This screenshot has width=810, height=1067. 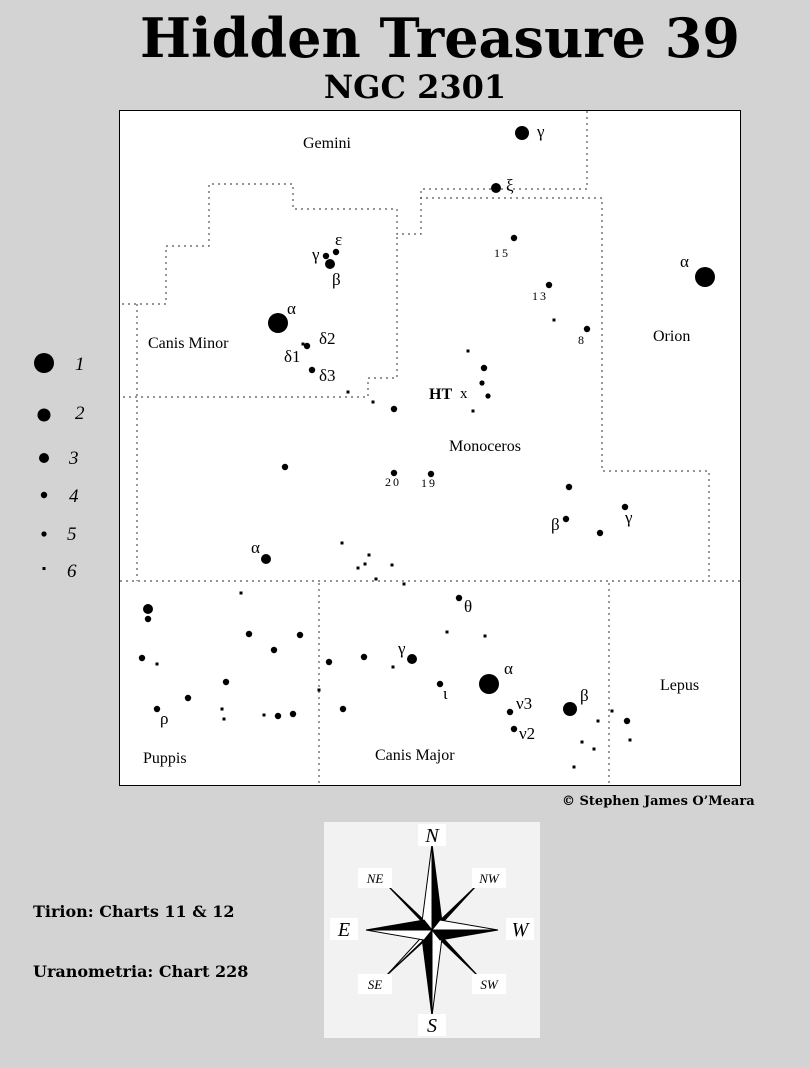 What do you see at coordinates (464, 394) in the screenshot?
I see `target-marker: x` at bounding box center [464, 394].